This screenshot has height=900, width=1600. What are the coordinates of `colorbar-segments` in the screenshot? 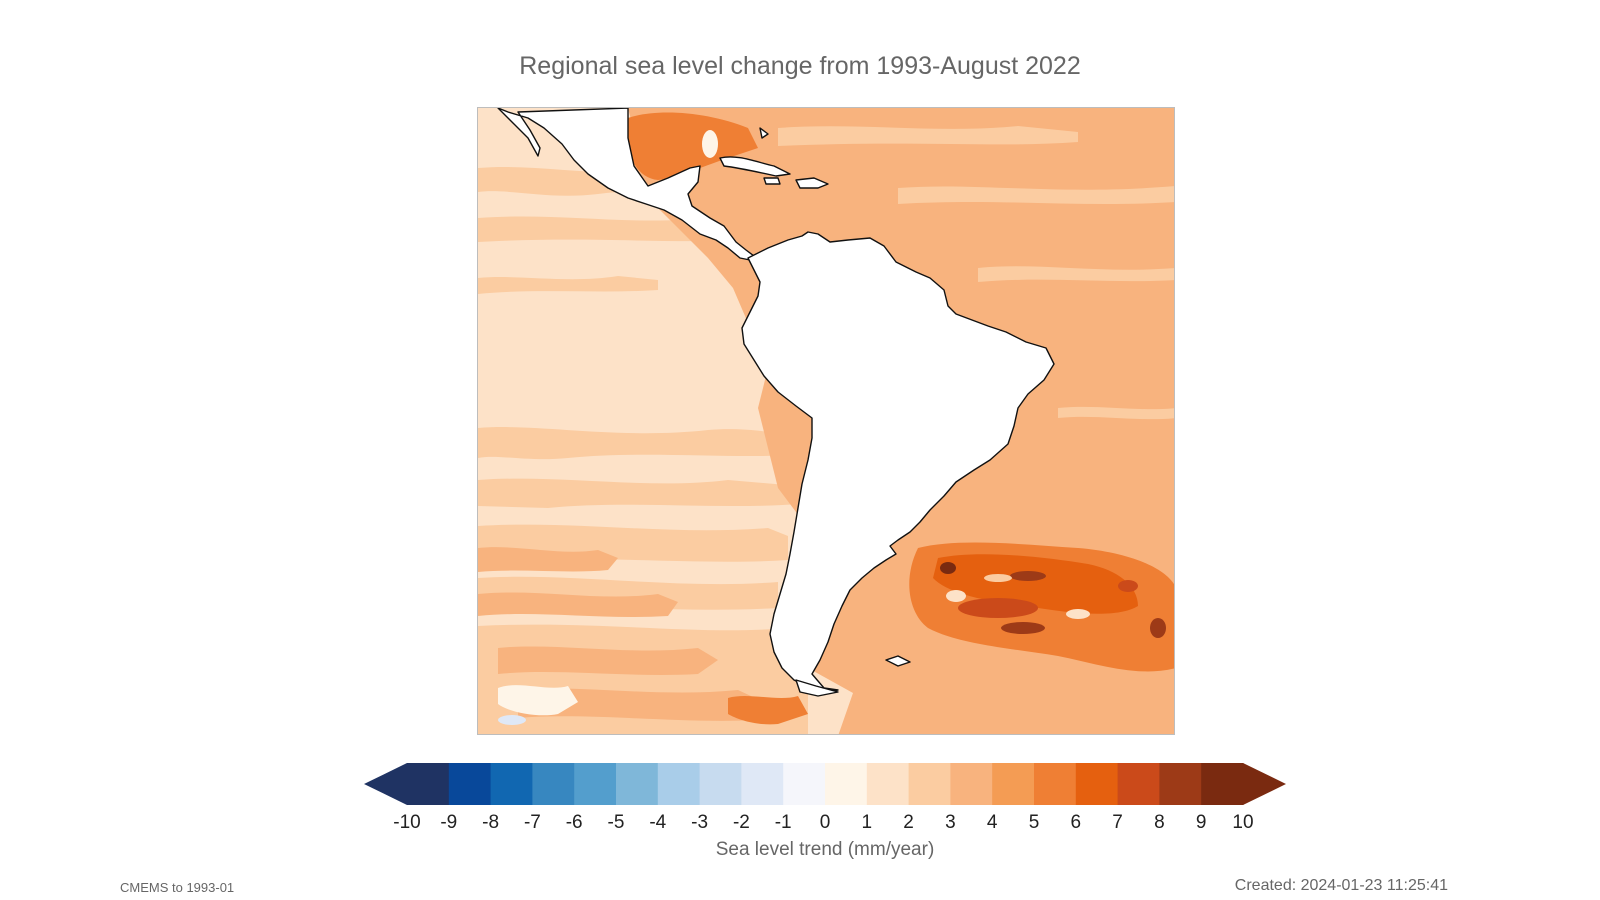 It's located at (825, 784).